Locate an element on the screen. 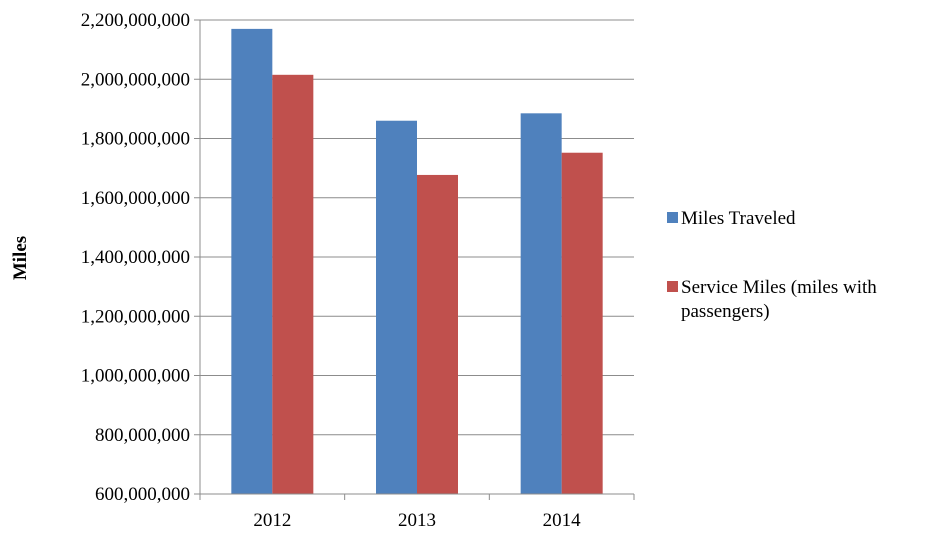 The width and height of the screenshot is (945, 535). y-tick-label: 1,200,000,000 is located at coordinates (135, 316).